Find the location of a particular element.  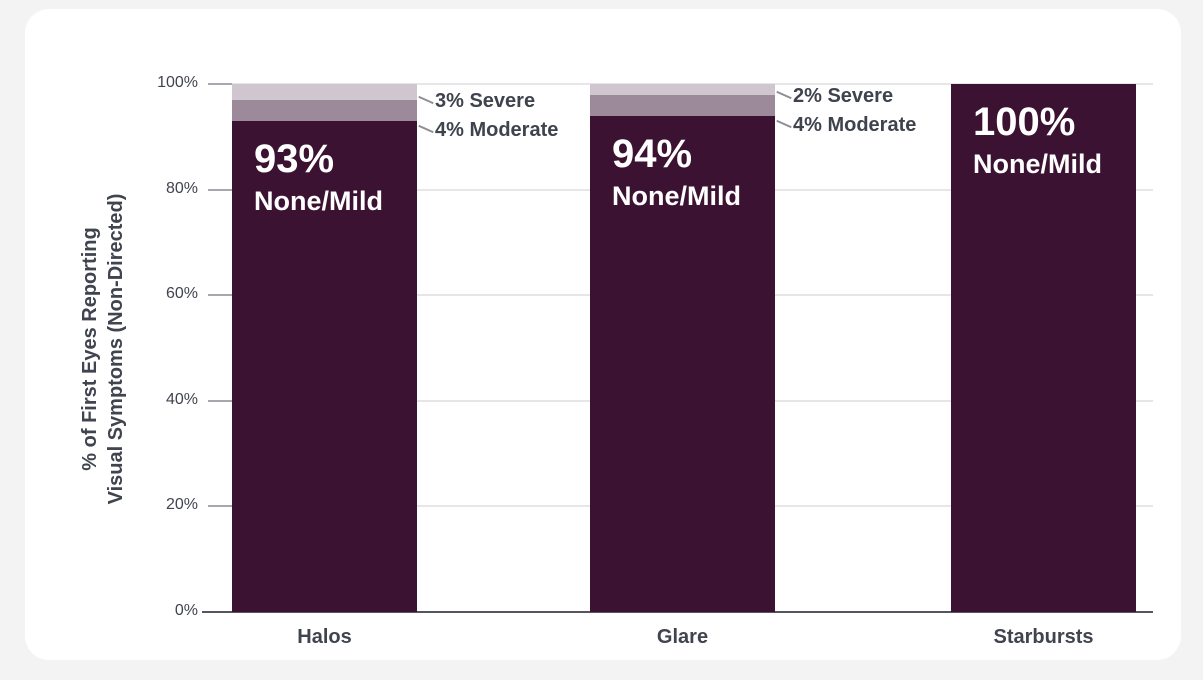

y-axis-title-line2: Visual Symptoms (Non-Directed) is located at coordinates (116, 349).